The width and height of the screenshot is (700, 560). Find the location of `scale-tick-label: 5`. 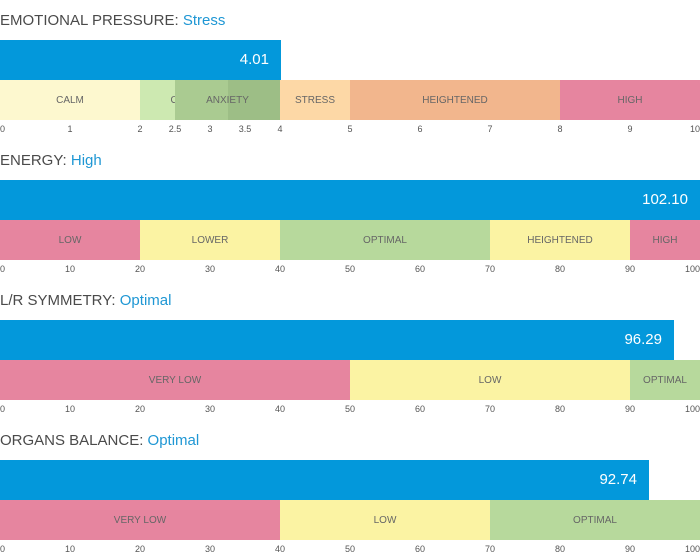

scale-tick-label: 5 is located at coordinates (350, 129).